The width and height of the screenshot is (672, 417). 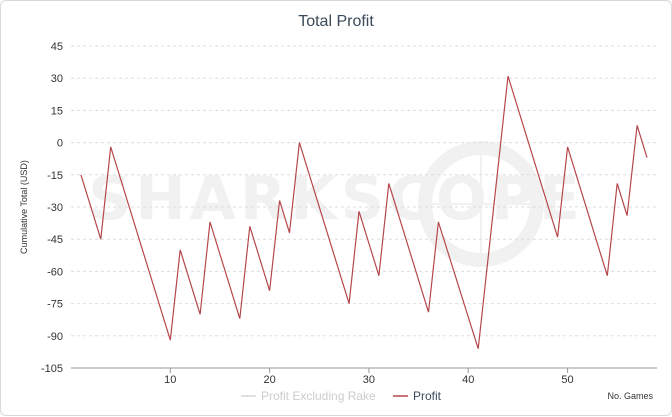 What do you see at coordinates (55, 240) in the screenshot?
I see `y-tick-label: -45` at bounding box center [55, 240].